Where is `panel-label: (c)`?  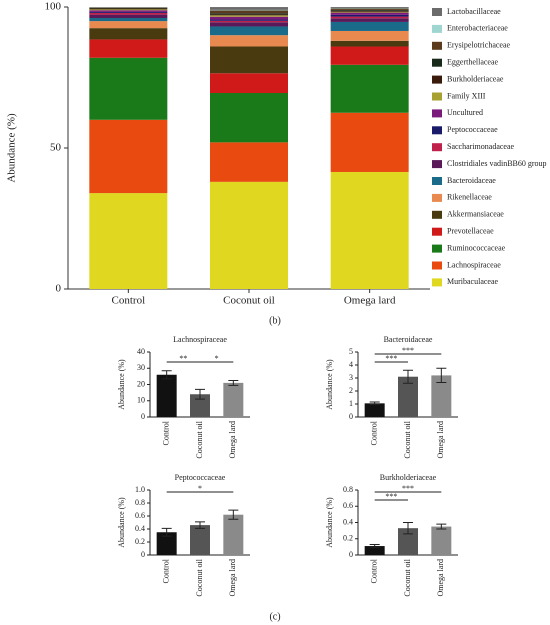
panel-label: (c) is located at coordinates (274, 616).